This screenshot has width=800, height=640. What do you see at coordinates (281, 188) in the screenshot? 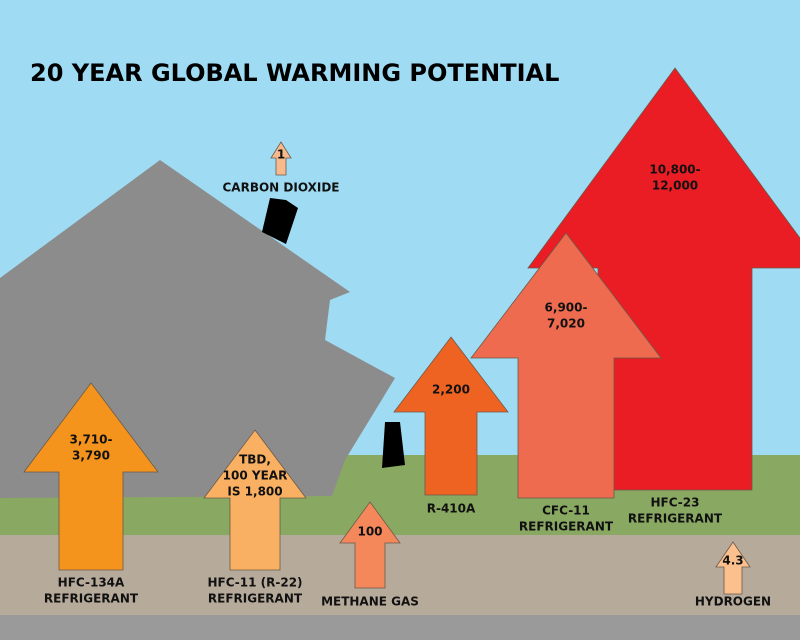
I see `arrow-name: CARBON DIOXIDE` at bounding box center [281, 188].